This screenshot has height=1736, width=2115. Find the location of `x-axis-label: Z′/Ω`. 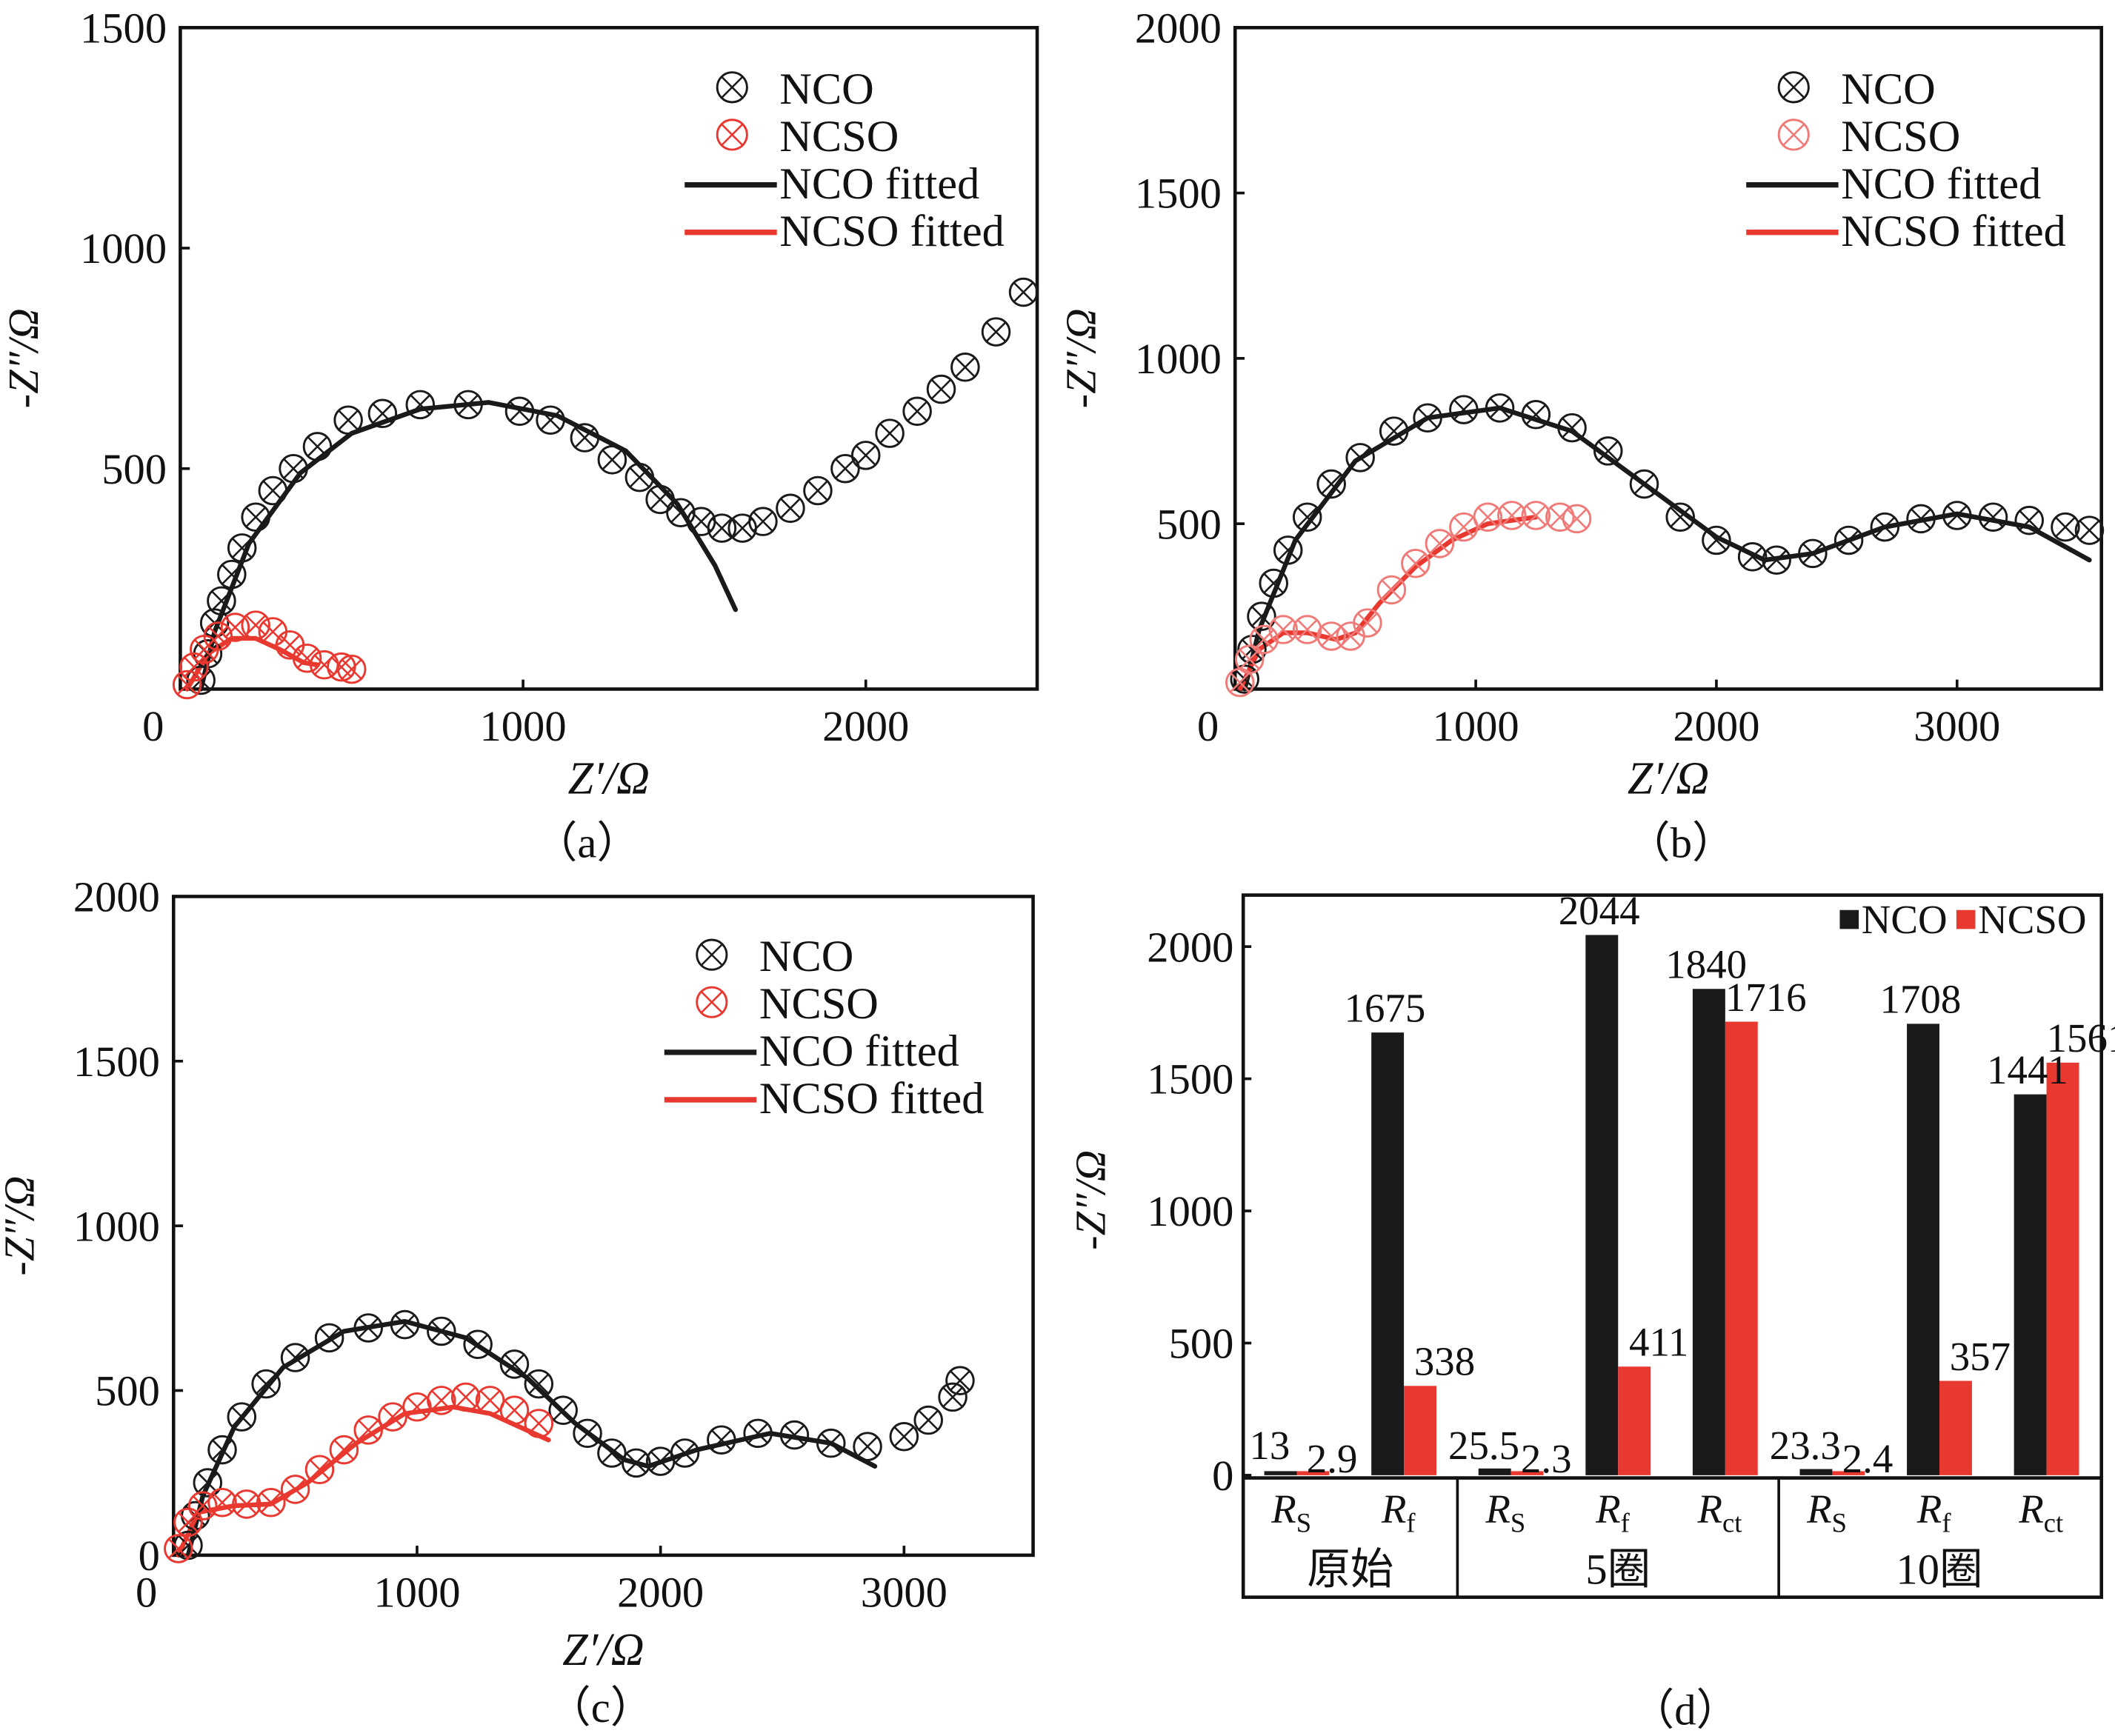

x-axis-label: Z′/Ω is located at coordinates (603, 1650).